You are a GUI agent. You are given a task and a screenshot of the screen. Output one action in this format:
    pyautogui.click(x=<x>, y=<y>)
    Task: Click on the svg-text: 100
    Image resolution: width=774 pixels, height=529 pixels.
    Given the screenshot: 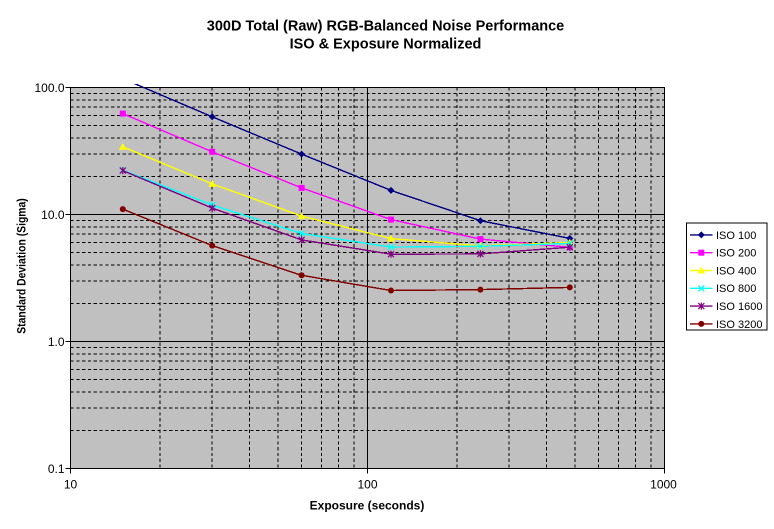 What is the action you would take?
    pyautogui.click(x=367, y=485)
    